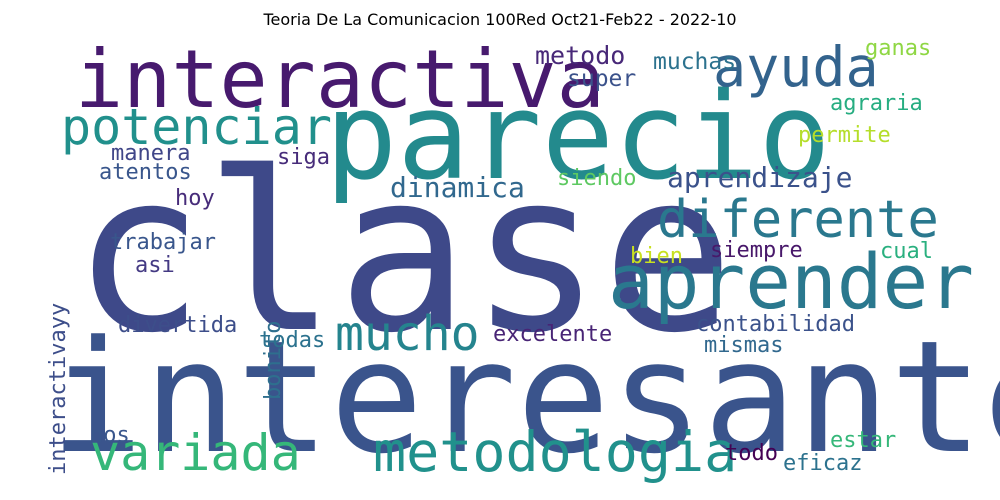 Image resolution: width=1000 pixels, height=500 pixels. What do you see at coordinates (602, 79) in the screenshot?
I see `word-super: super` at bounding box center [602, 79].